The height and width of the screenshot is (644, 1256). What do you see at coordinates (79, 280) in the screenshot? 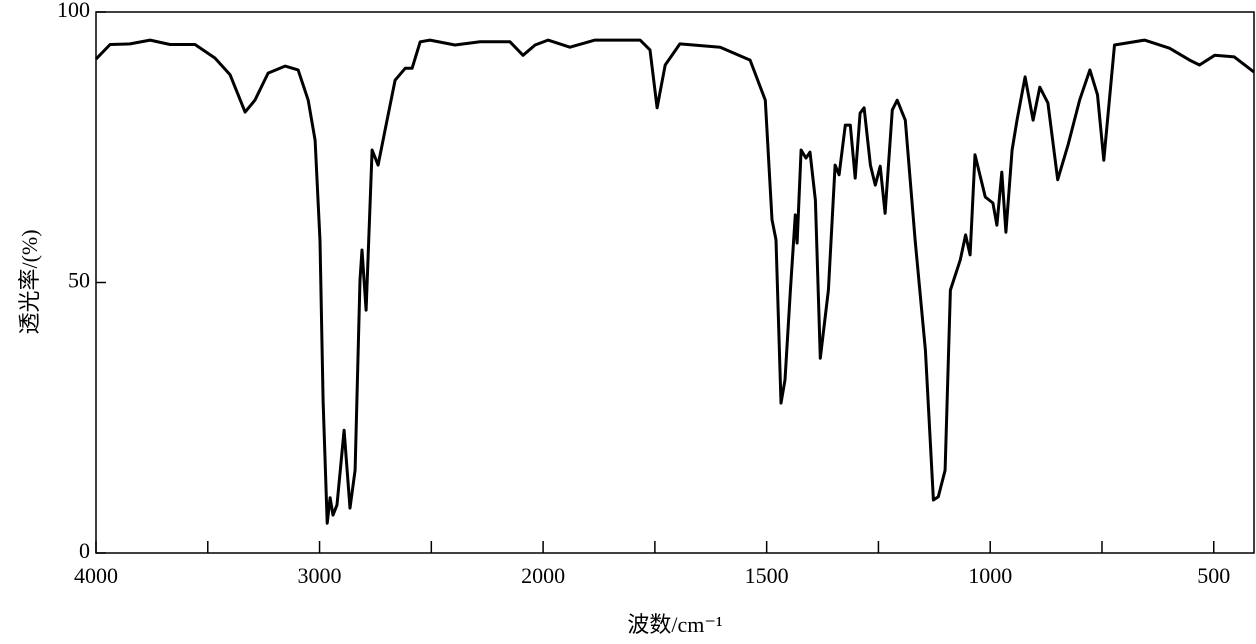
I see `y-tick-label: 50` at bounding box center [79, 280].